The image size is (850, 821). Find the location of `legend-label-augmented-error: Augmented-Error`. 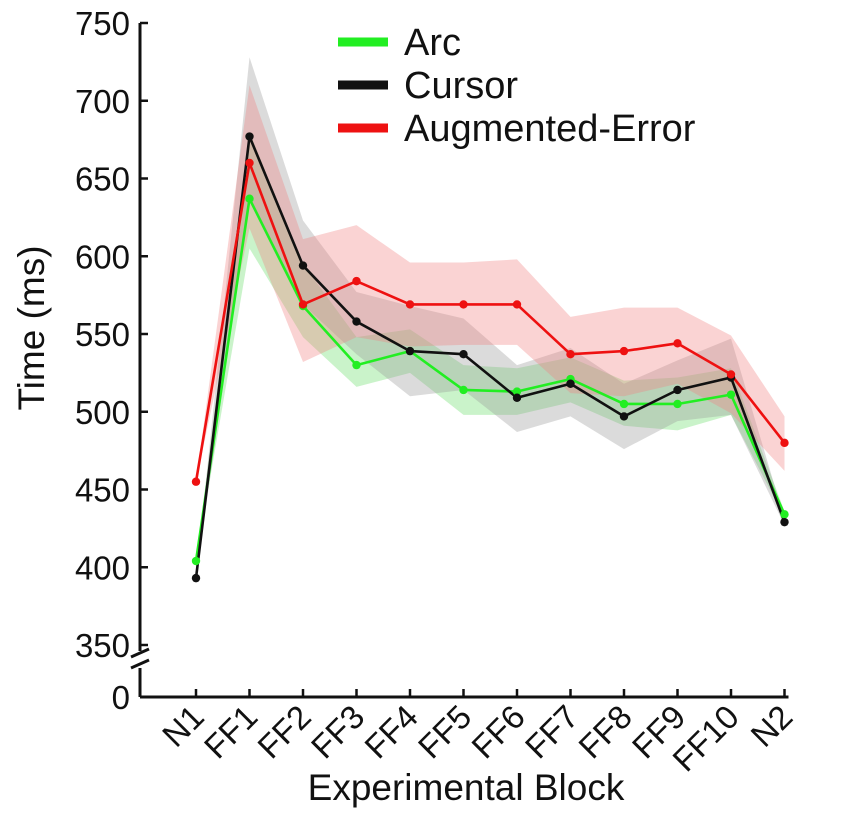

legend-label-augmented-error: Augmented-Error is located at coordinates (550, 129).